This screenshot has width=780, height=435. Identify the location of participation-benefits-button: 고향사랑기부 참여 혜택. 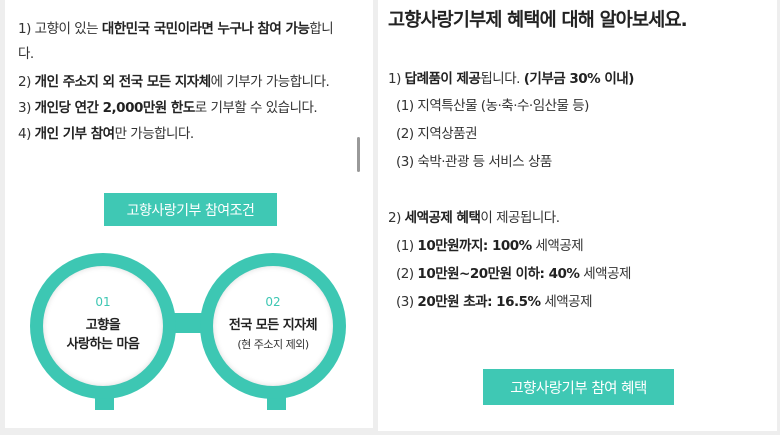
(578, 387).